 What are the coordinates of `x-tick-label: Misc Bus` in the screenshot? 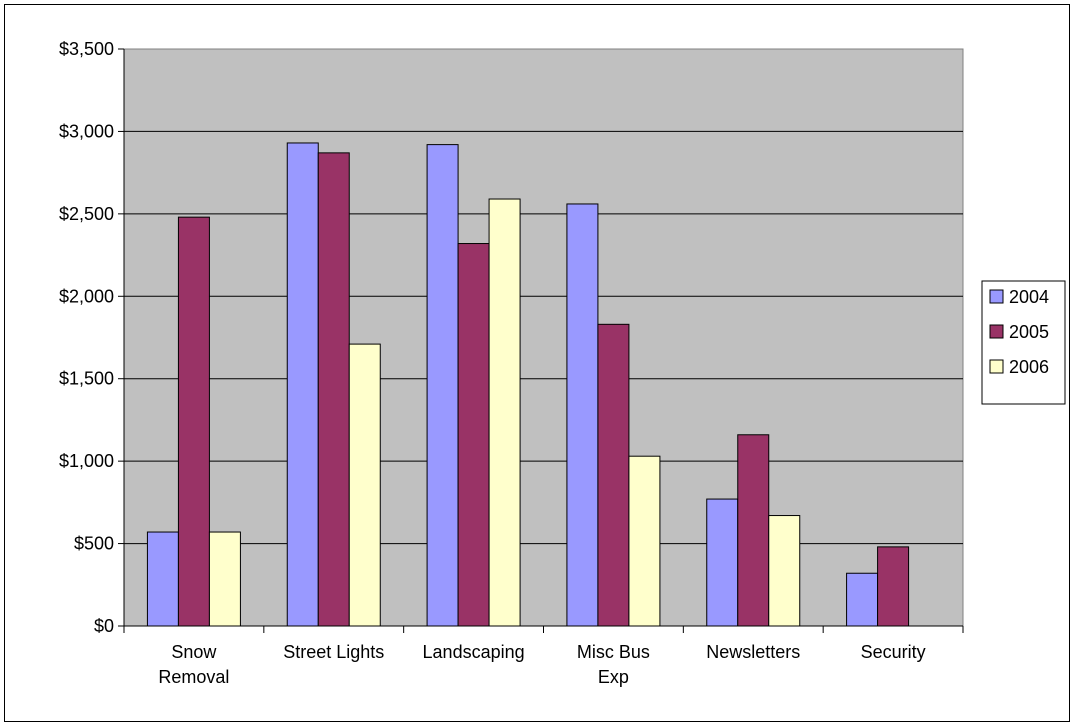 It's located at (613, 652).